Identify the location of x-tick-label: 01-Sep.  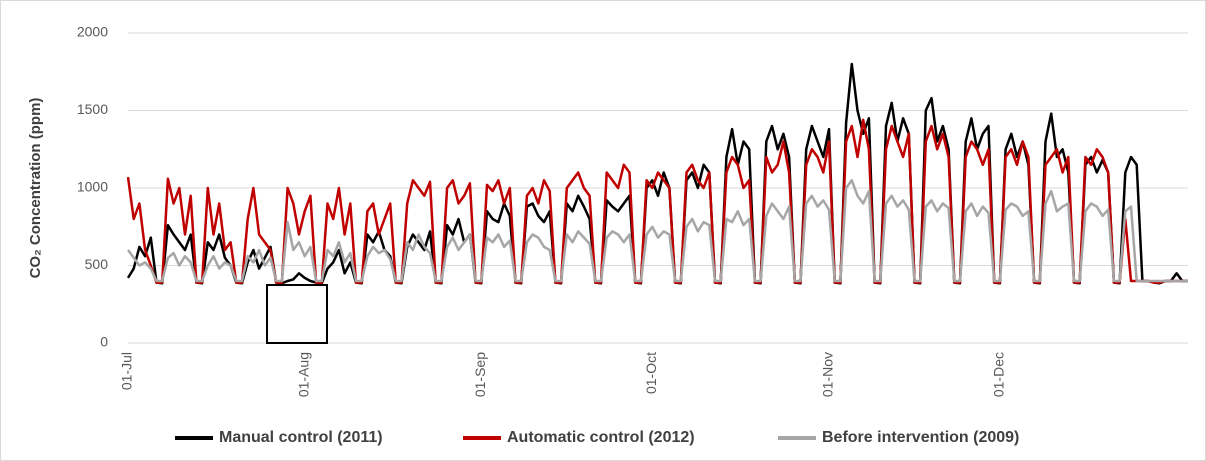
(480, 374).